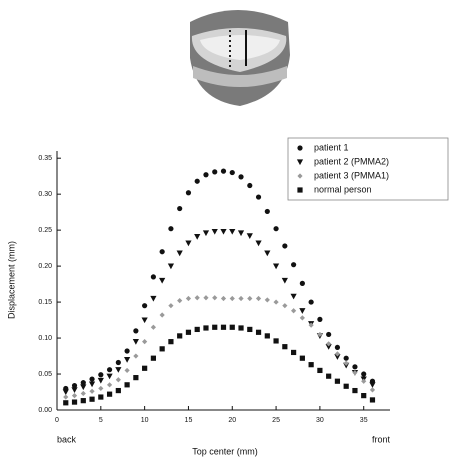 This screenshot has height=472, width=454. Describe the element at coordinates (189, 420) in the screenshot. I see `x-tick-label: 15` at that location.